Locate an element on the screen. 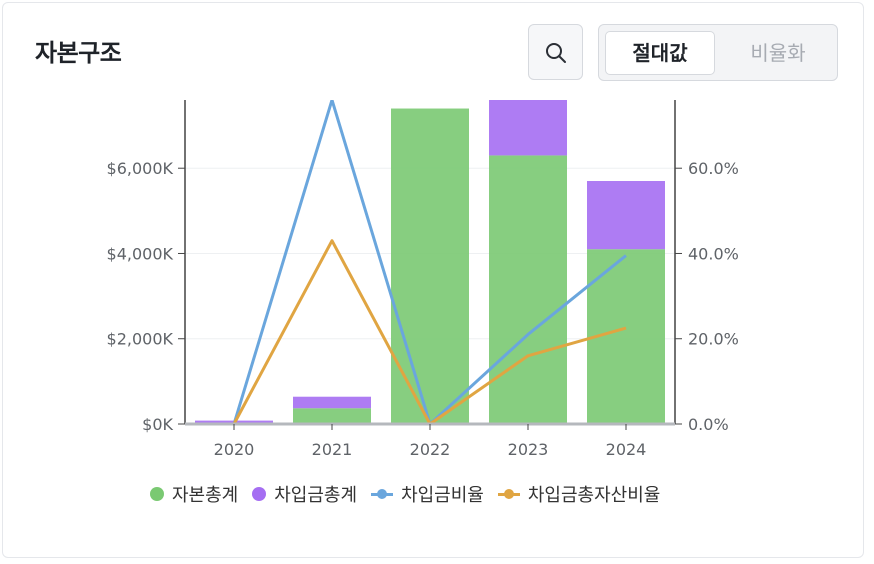 The height and width of the screenshot is (564, 874). legend-marker-borrowing-asset-ratio is located at coordinates (508, 494).